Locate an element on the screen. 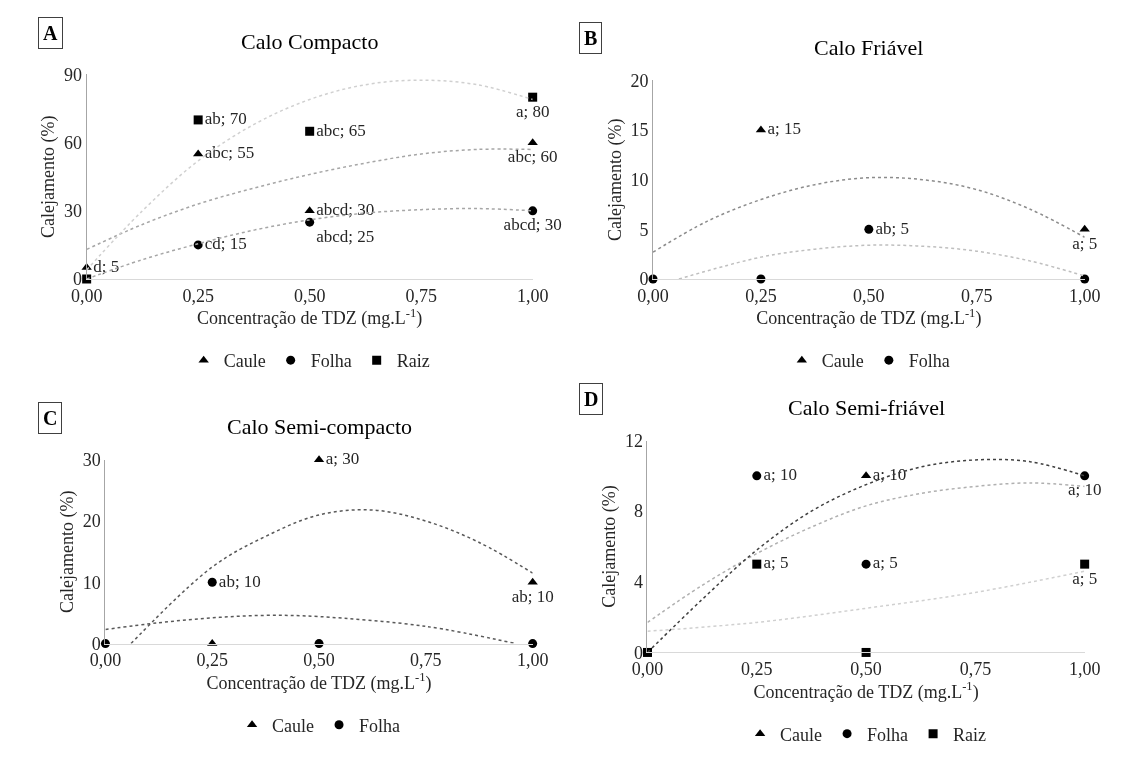 This screenshot has height=761, width=1136. data-label: a; 30 is located at coordinates (342, 459).